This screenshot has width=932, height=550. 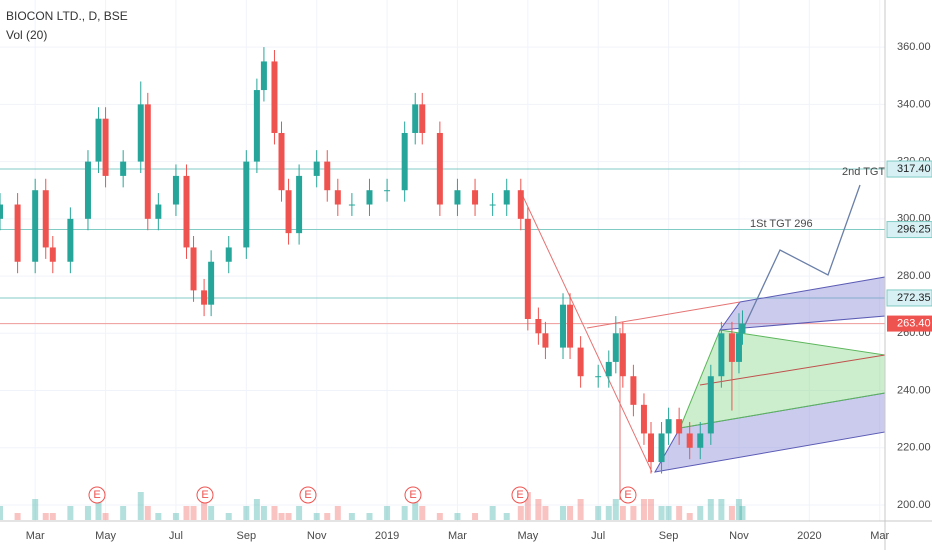 What do you see at coordinates (598, 536) in the screenshot?
I see `x-tick-label: Jul` at bounding box center [598, 536].